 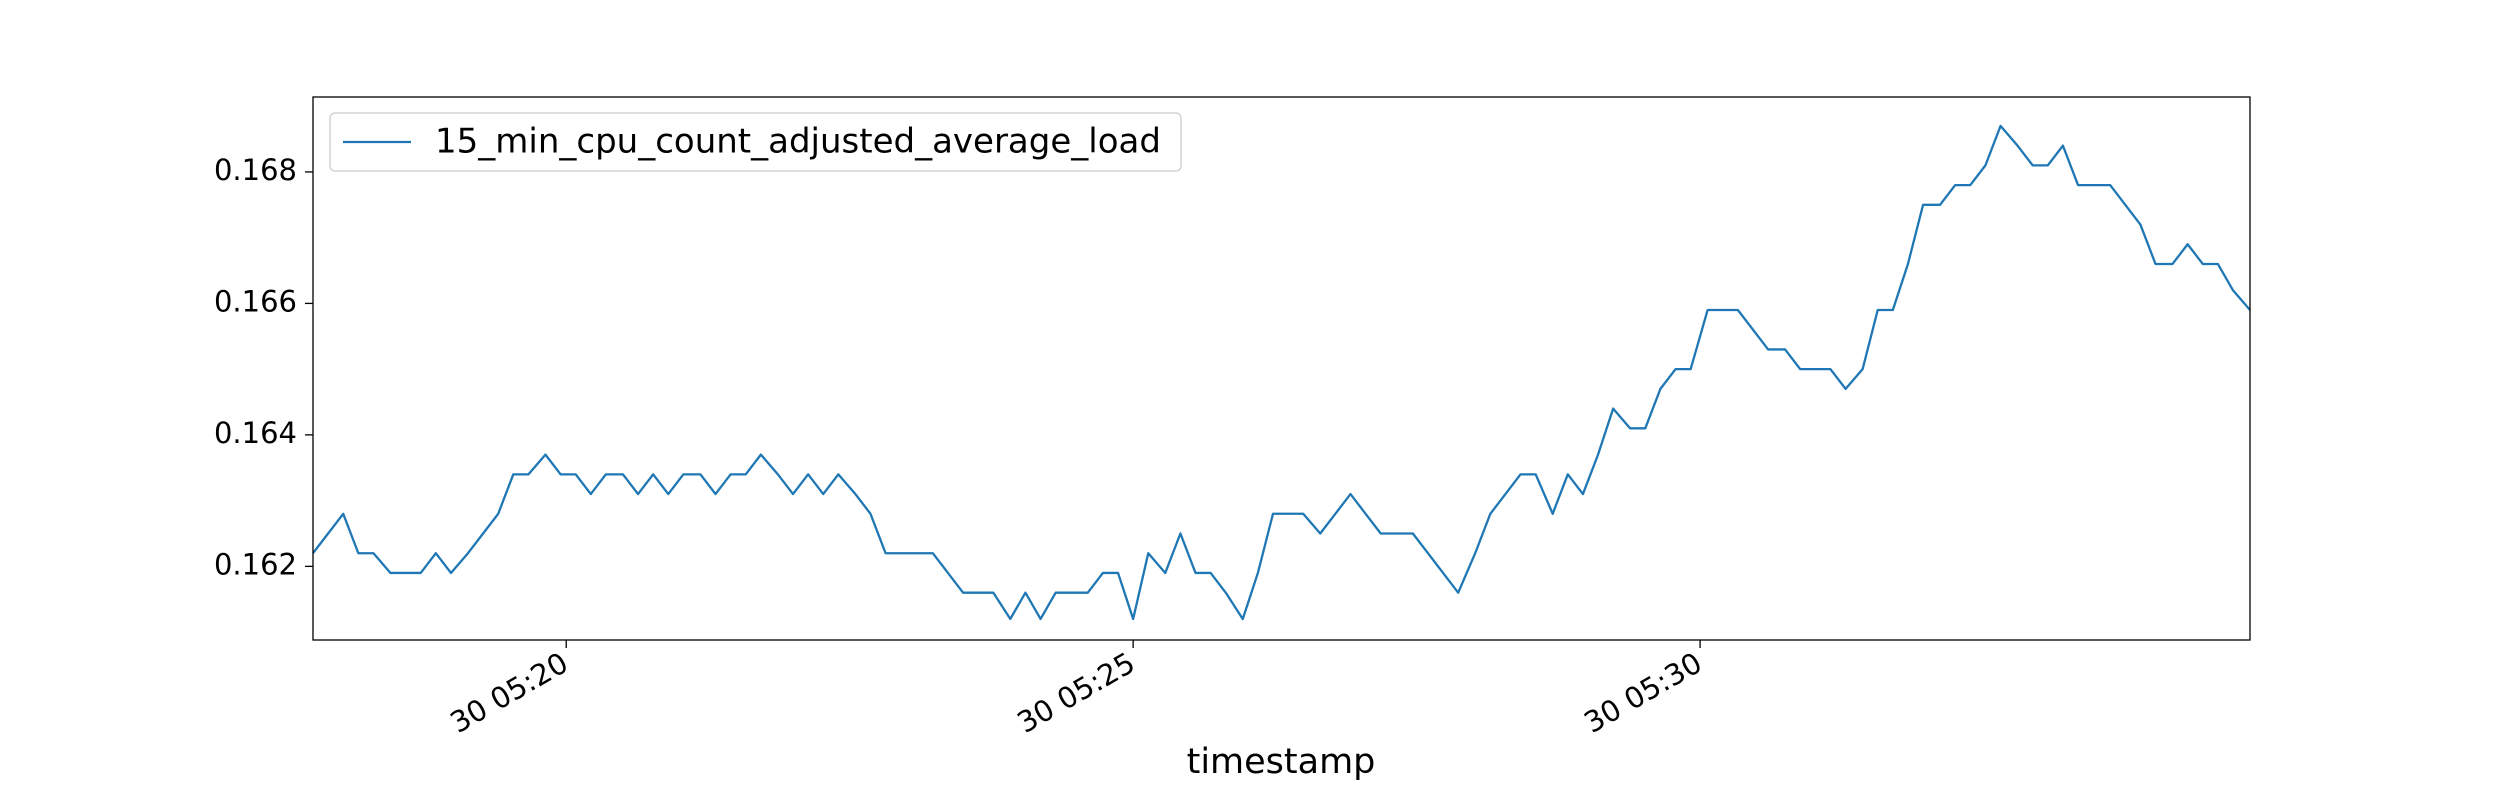 What do you see at coordinates (798, 142) in the screenshot?
I see `legend-label: 15_min_cpu_count_adjusted_average_load` at bounding box center [798, 142].